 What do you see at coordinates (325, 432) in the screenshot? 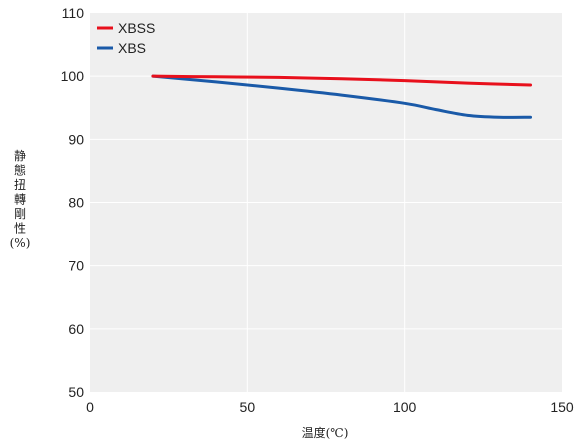
I see `x-axis-label: 温度(℃)` at bounding box center [325, 432].